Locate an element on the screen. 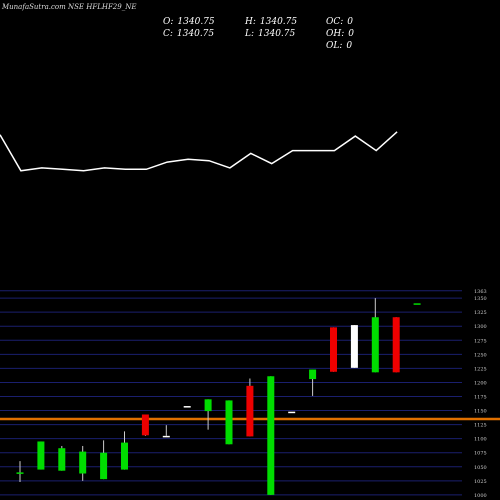 The height and width of the screenshot is (500, 500). ohlc-close: C: 1340.75 is located at coordinates (188, 34).